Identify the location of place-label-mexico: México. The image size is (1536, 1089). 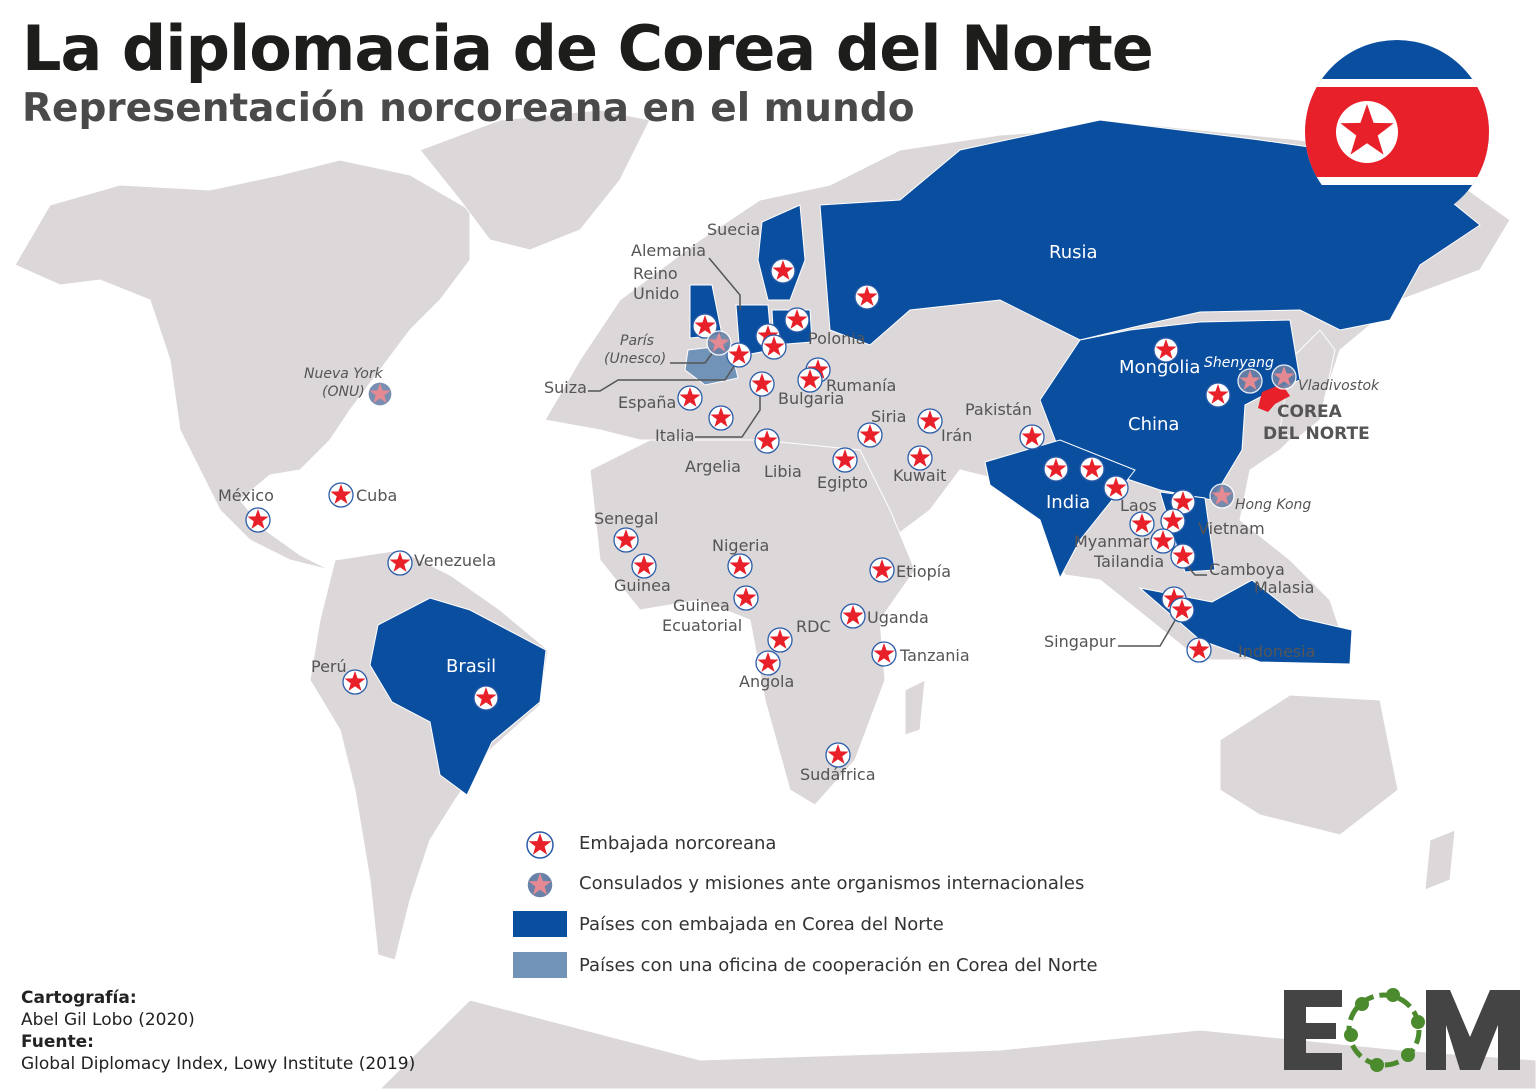
(246, 495).